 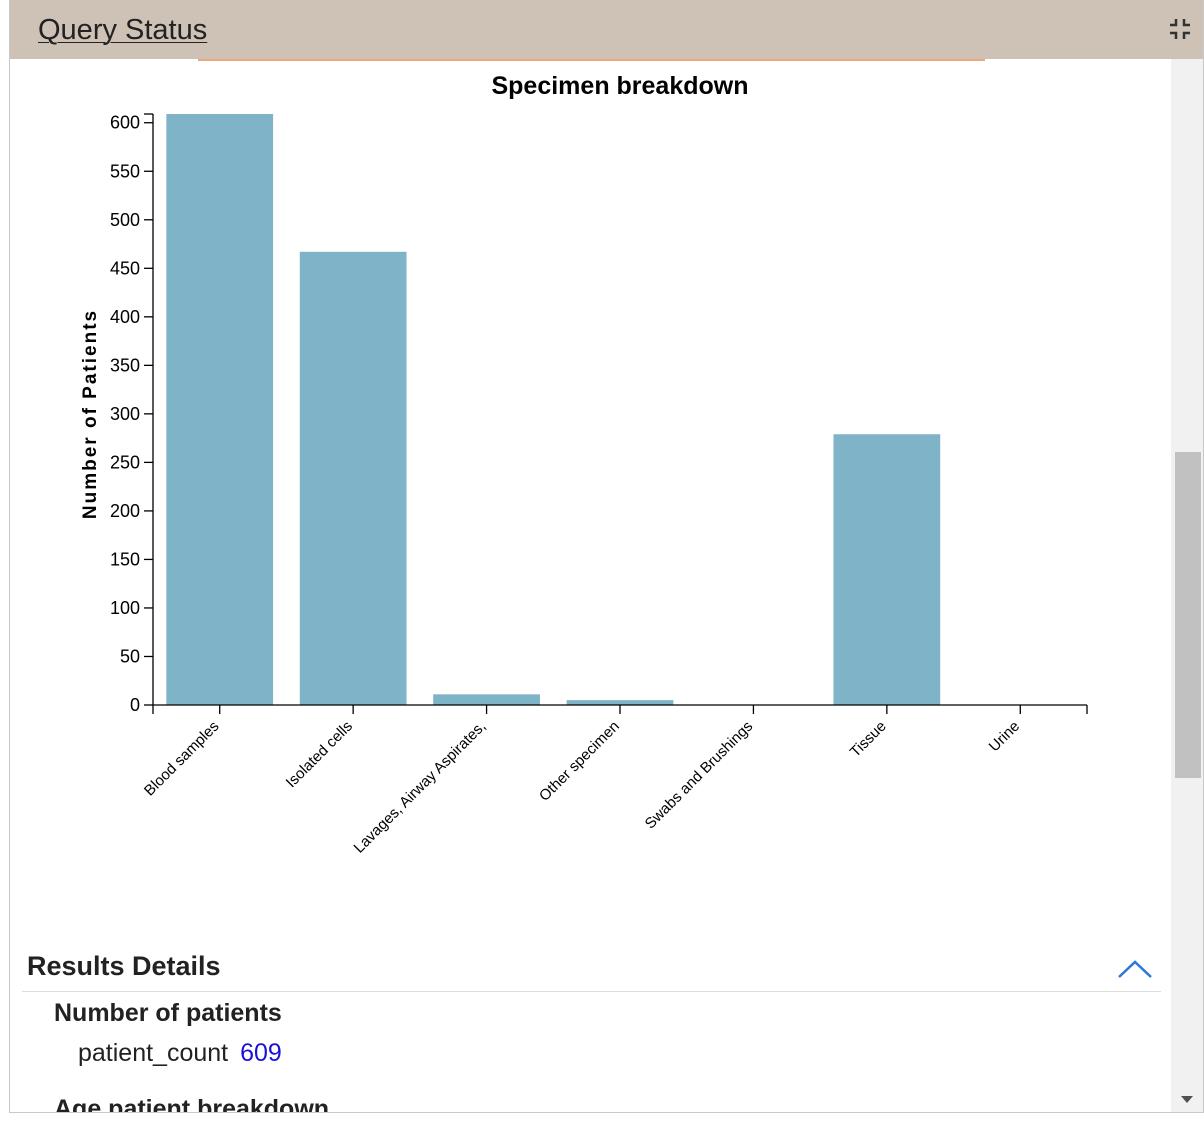 I want to click on y-tick-label: 150, so click(x=125, y=559).